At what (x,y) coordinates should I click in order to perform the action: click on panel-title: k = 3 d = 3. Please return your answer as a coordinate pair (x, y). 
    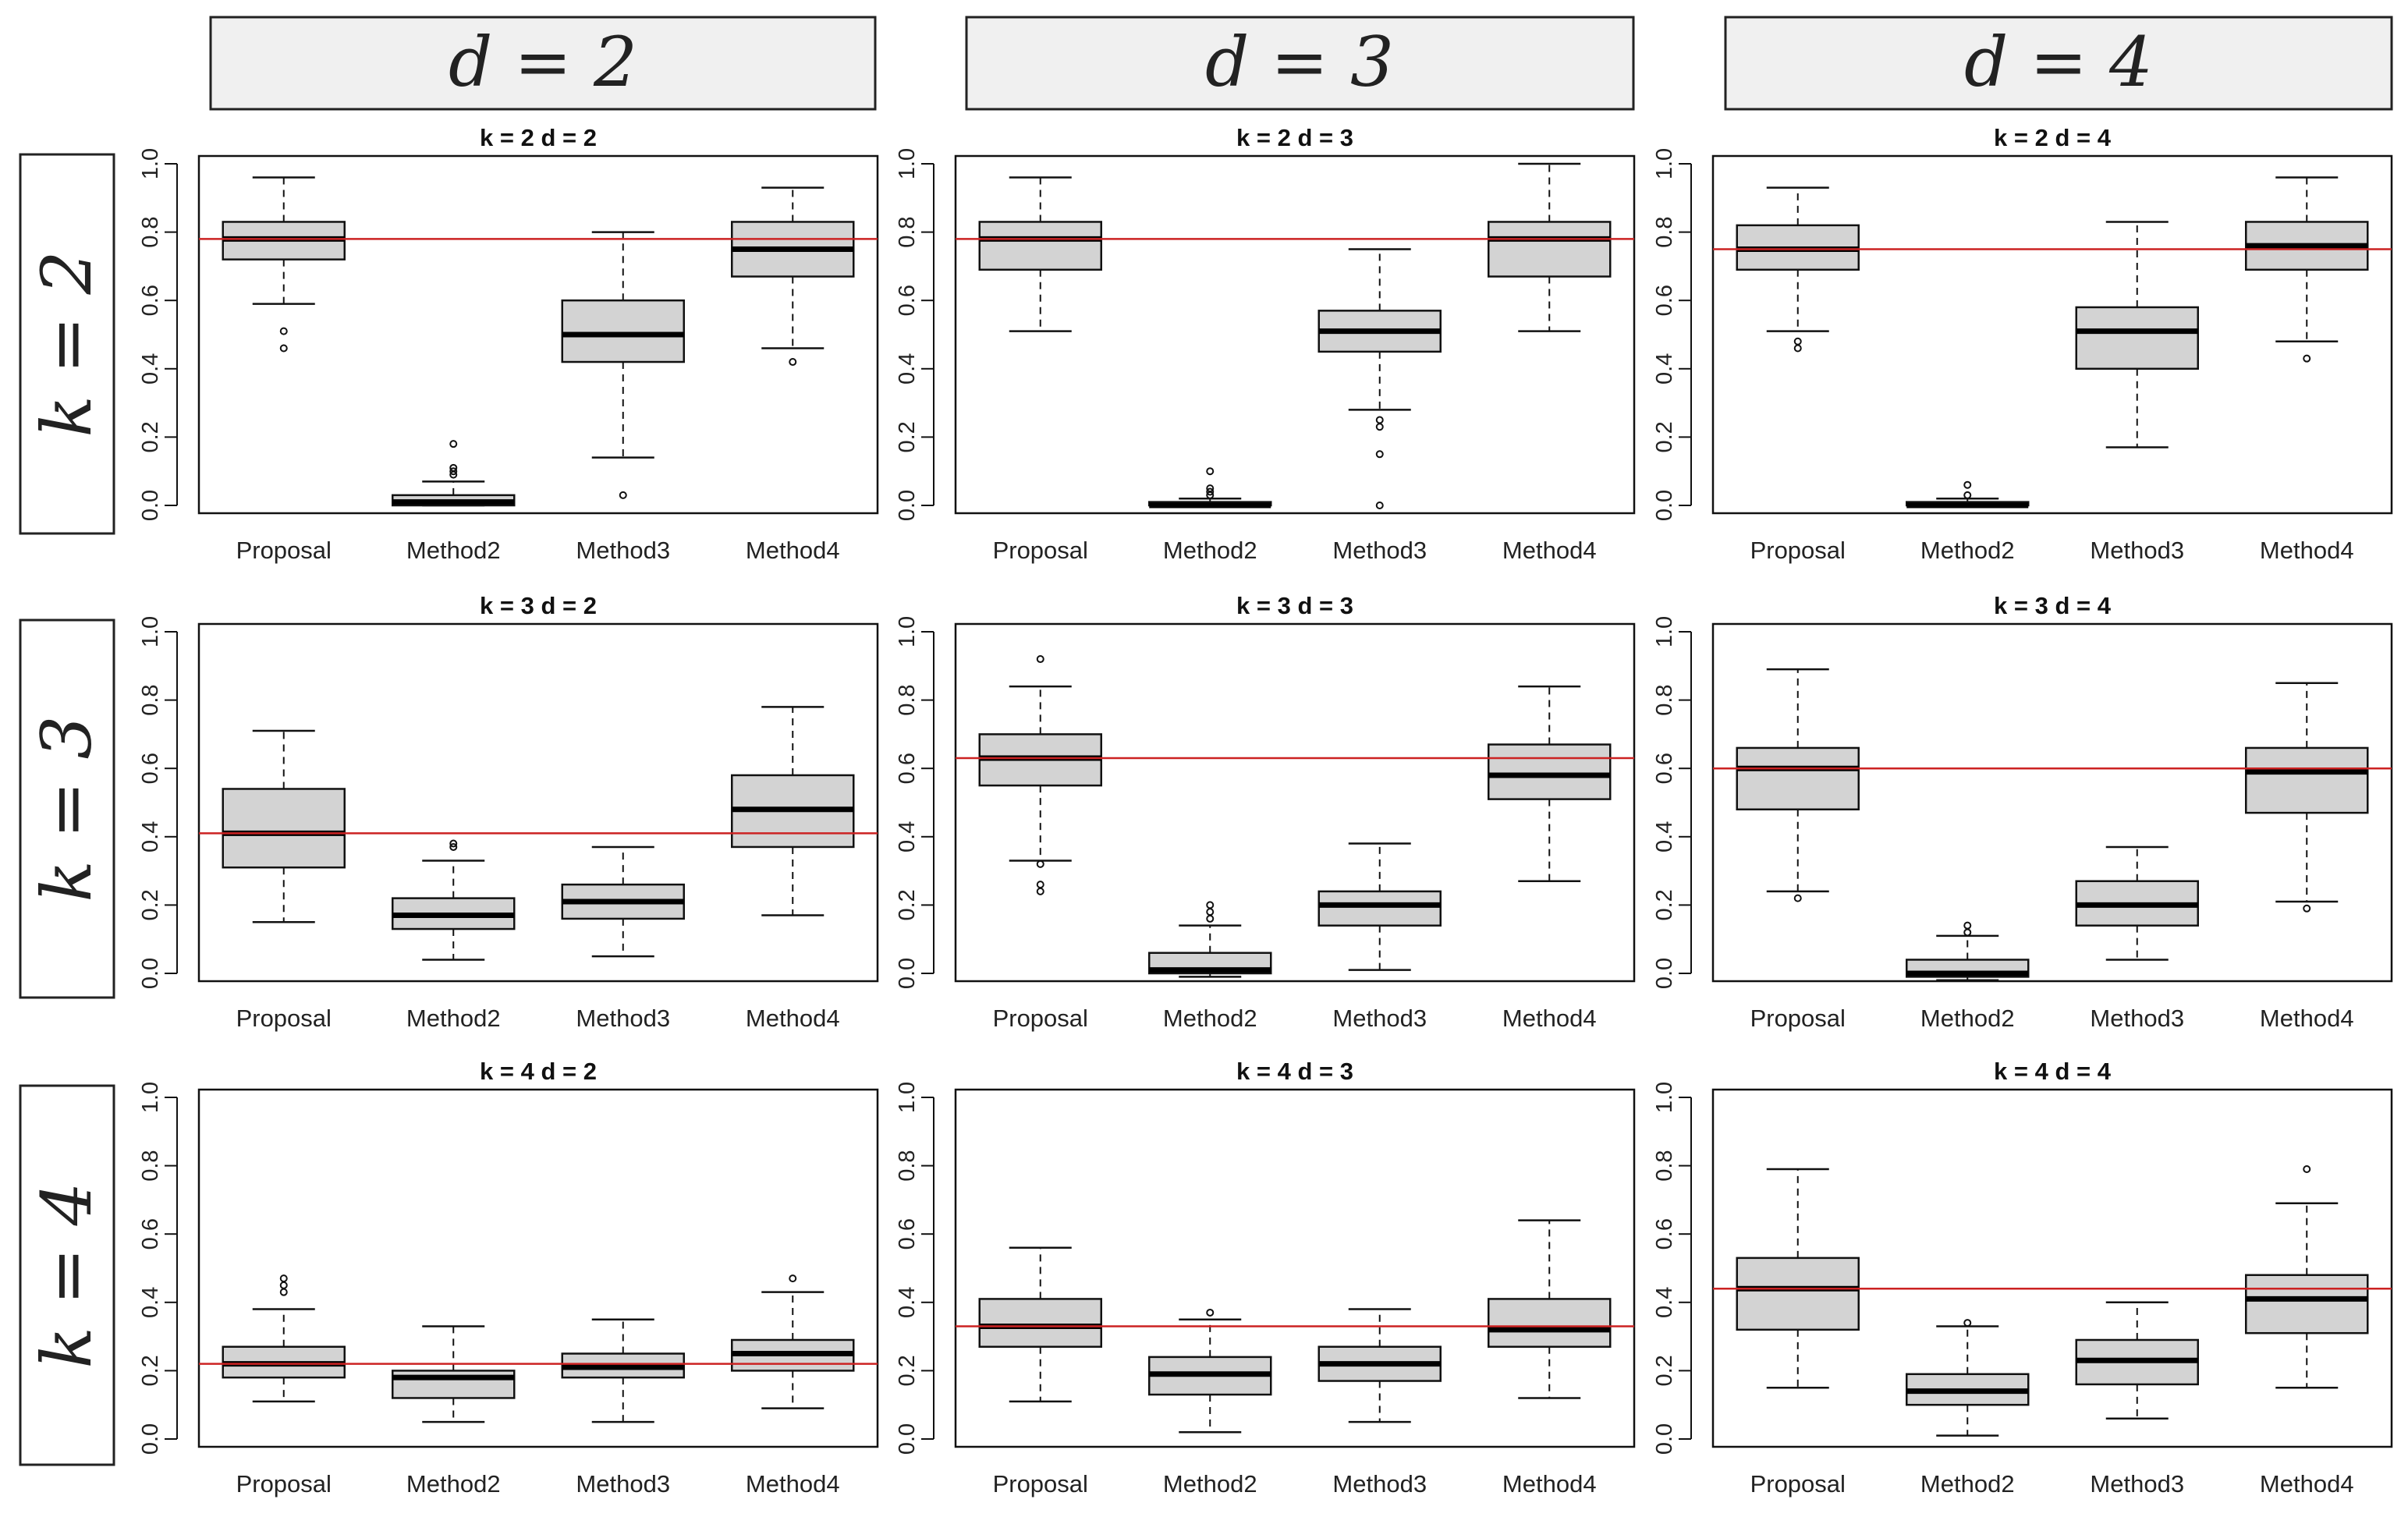
    Looking at the image, I should click on (1295, 605).